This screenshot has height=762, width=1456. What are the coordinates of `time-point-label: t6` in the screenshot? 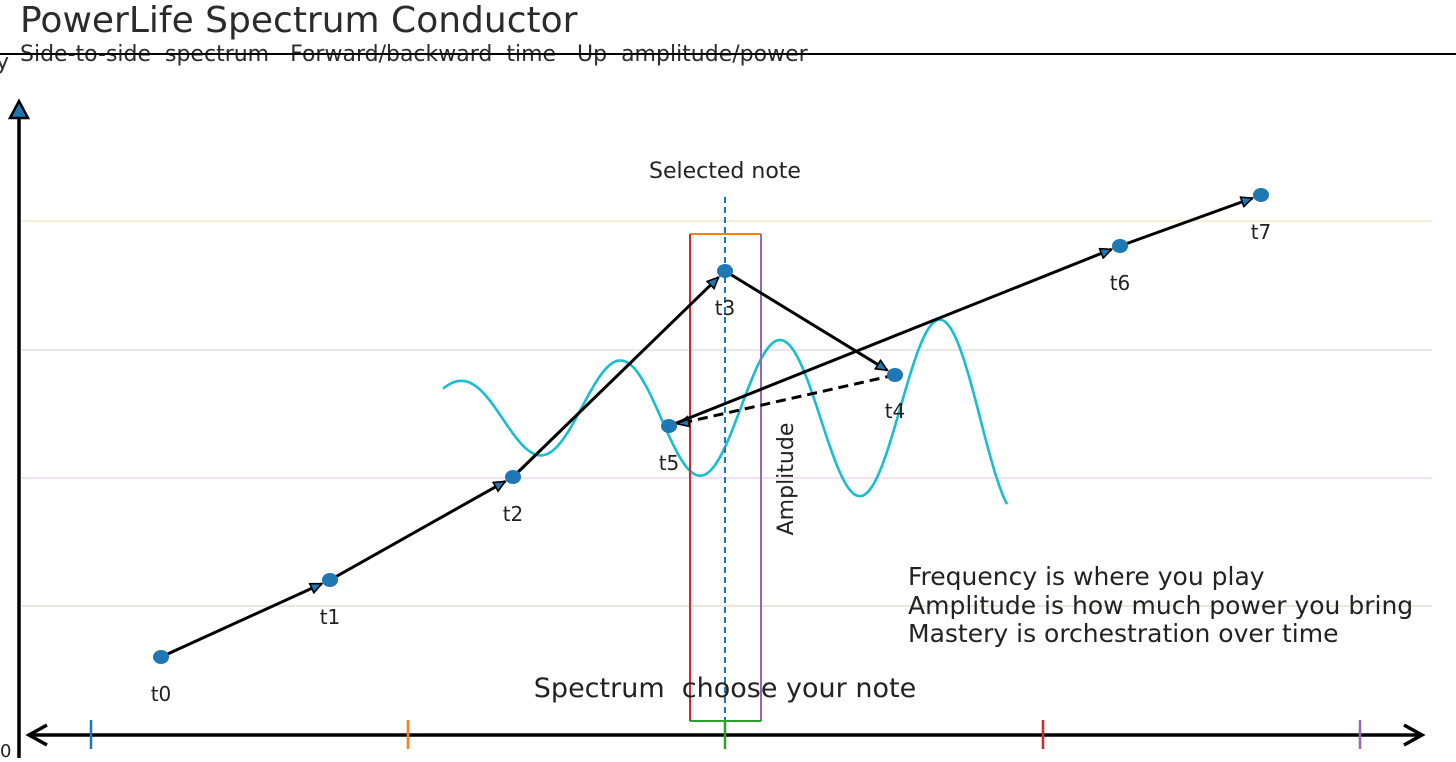 It's located at (1120, 283).